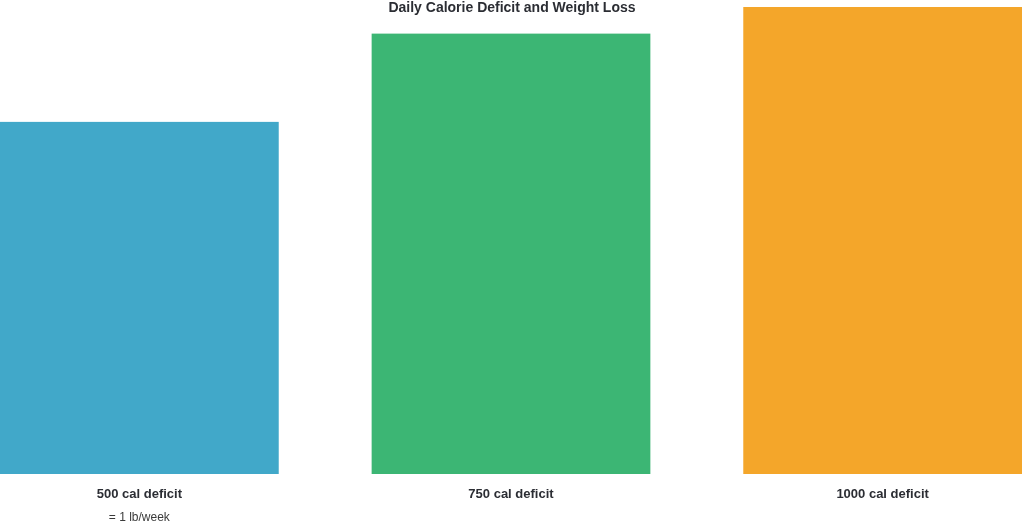 Image resolution: width=1024 pixels, height=528 pixels. I want to click on x-tick-label: 750 cal deficit, so click(511, 493).